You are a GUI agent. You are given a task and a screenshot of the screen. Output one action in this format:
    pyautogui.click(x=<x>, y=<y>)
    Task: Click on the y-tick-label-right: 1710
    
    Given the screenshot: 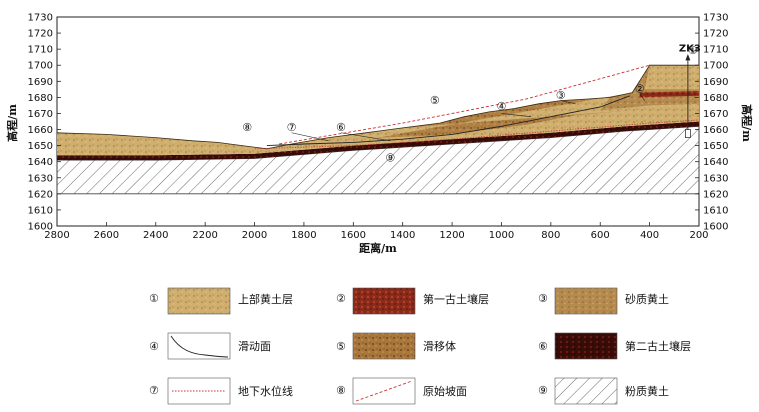 What is the action you would take?
    pyautogui.click(x=715, y=50)
    